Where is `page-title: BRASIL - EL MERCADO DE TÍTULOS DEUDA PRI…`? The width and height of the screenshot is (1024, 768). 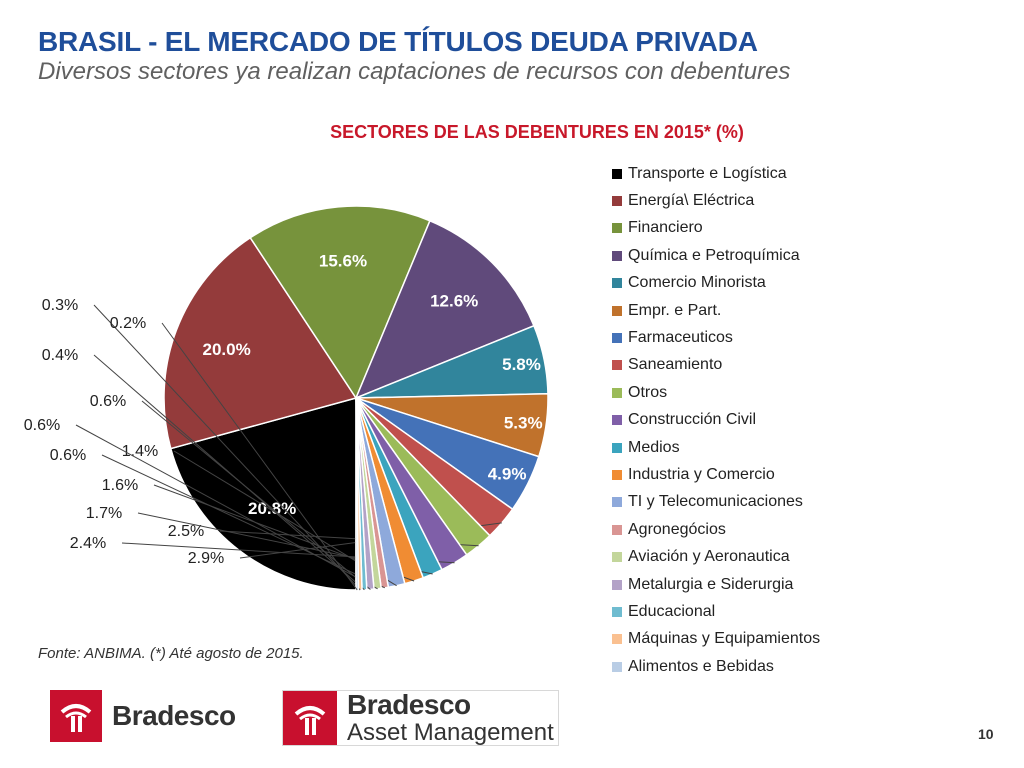 page-title: BRASIL - EL MERCADO DE TÍTULOS DEUDA PRI… is located at coordinates (398, 41).